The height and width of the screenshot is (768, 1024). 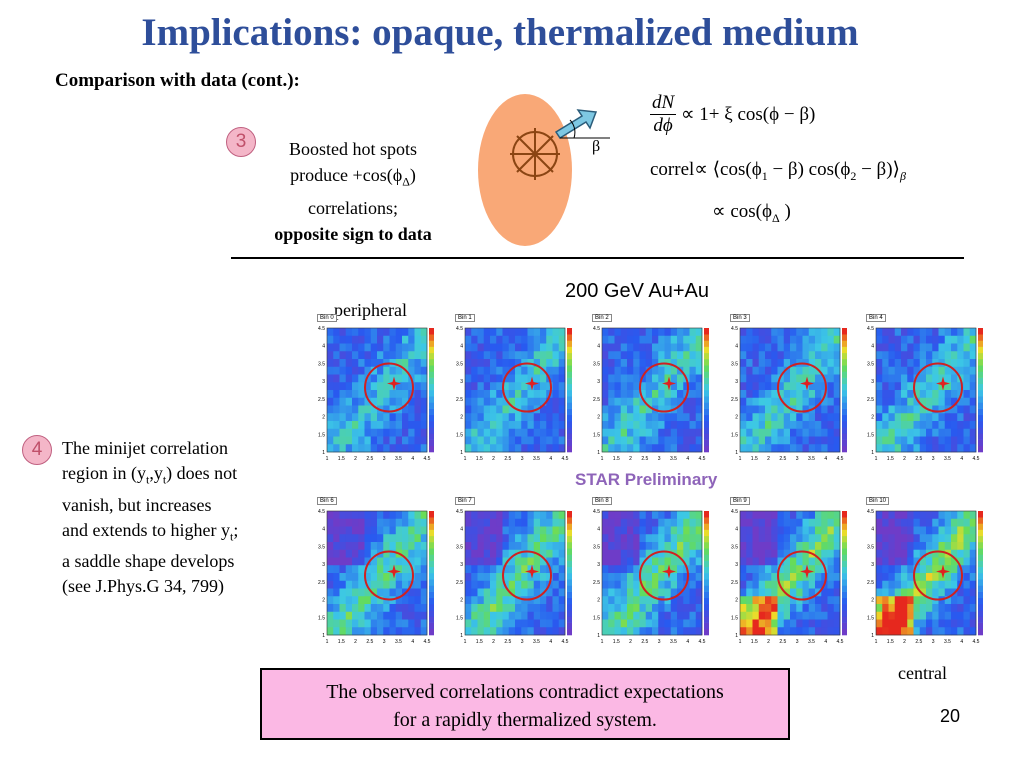 I want to click on heatmap-frame, so click(x=377, y=573).